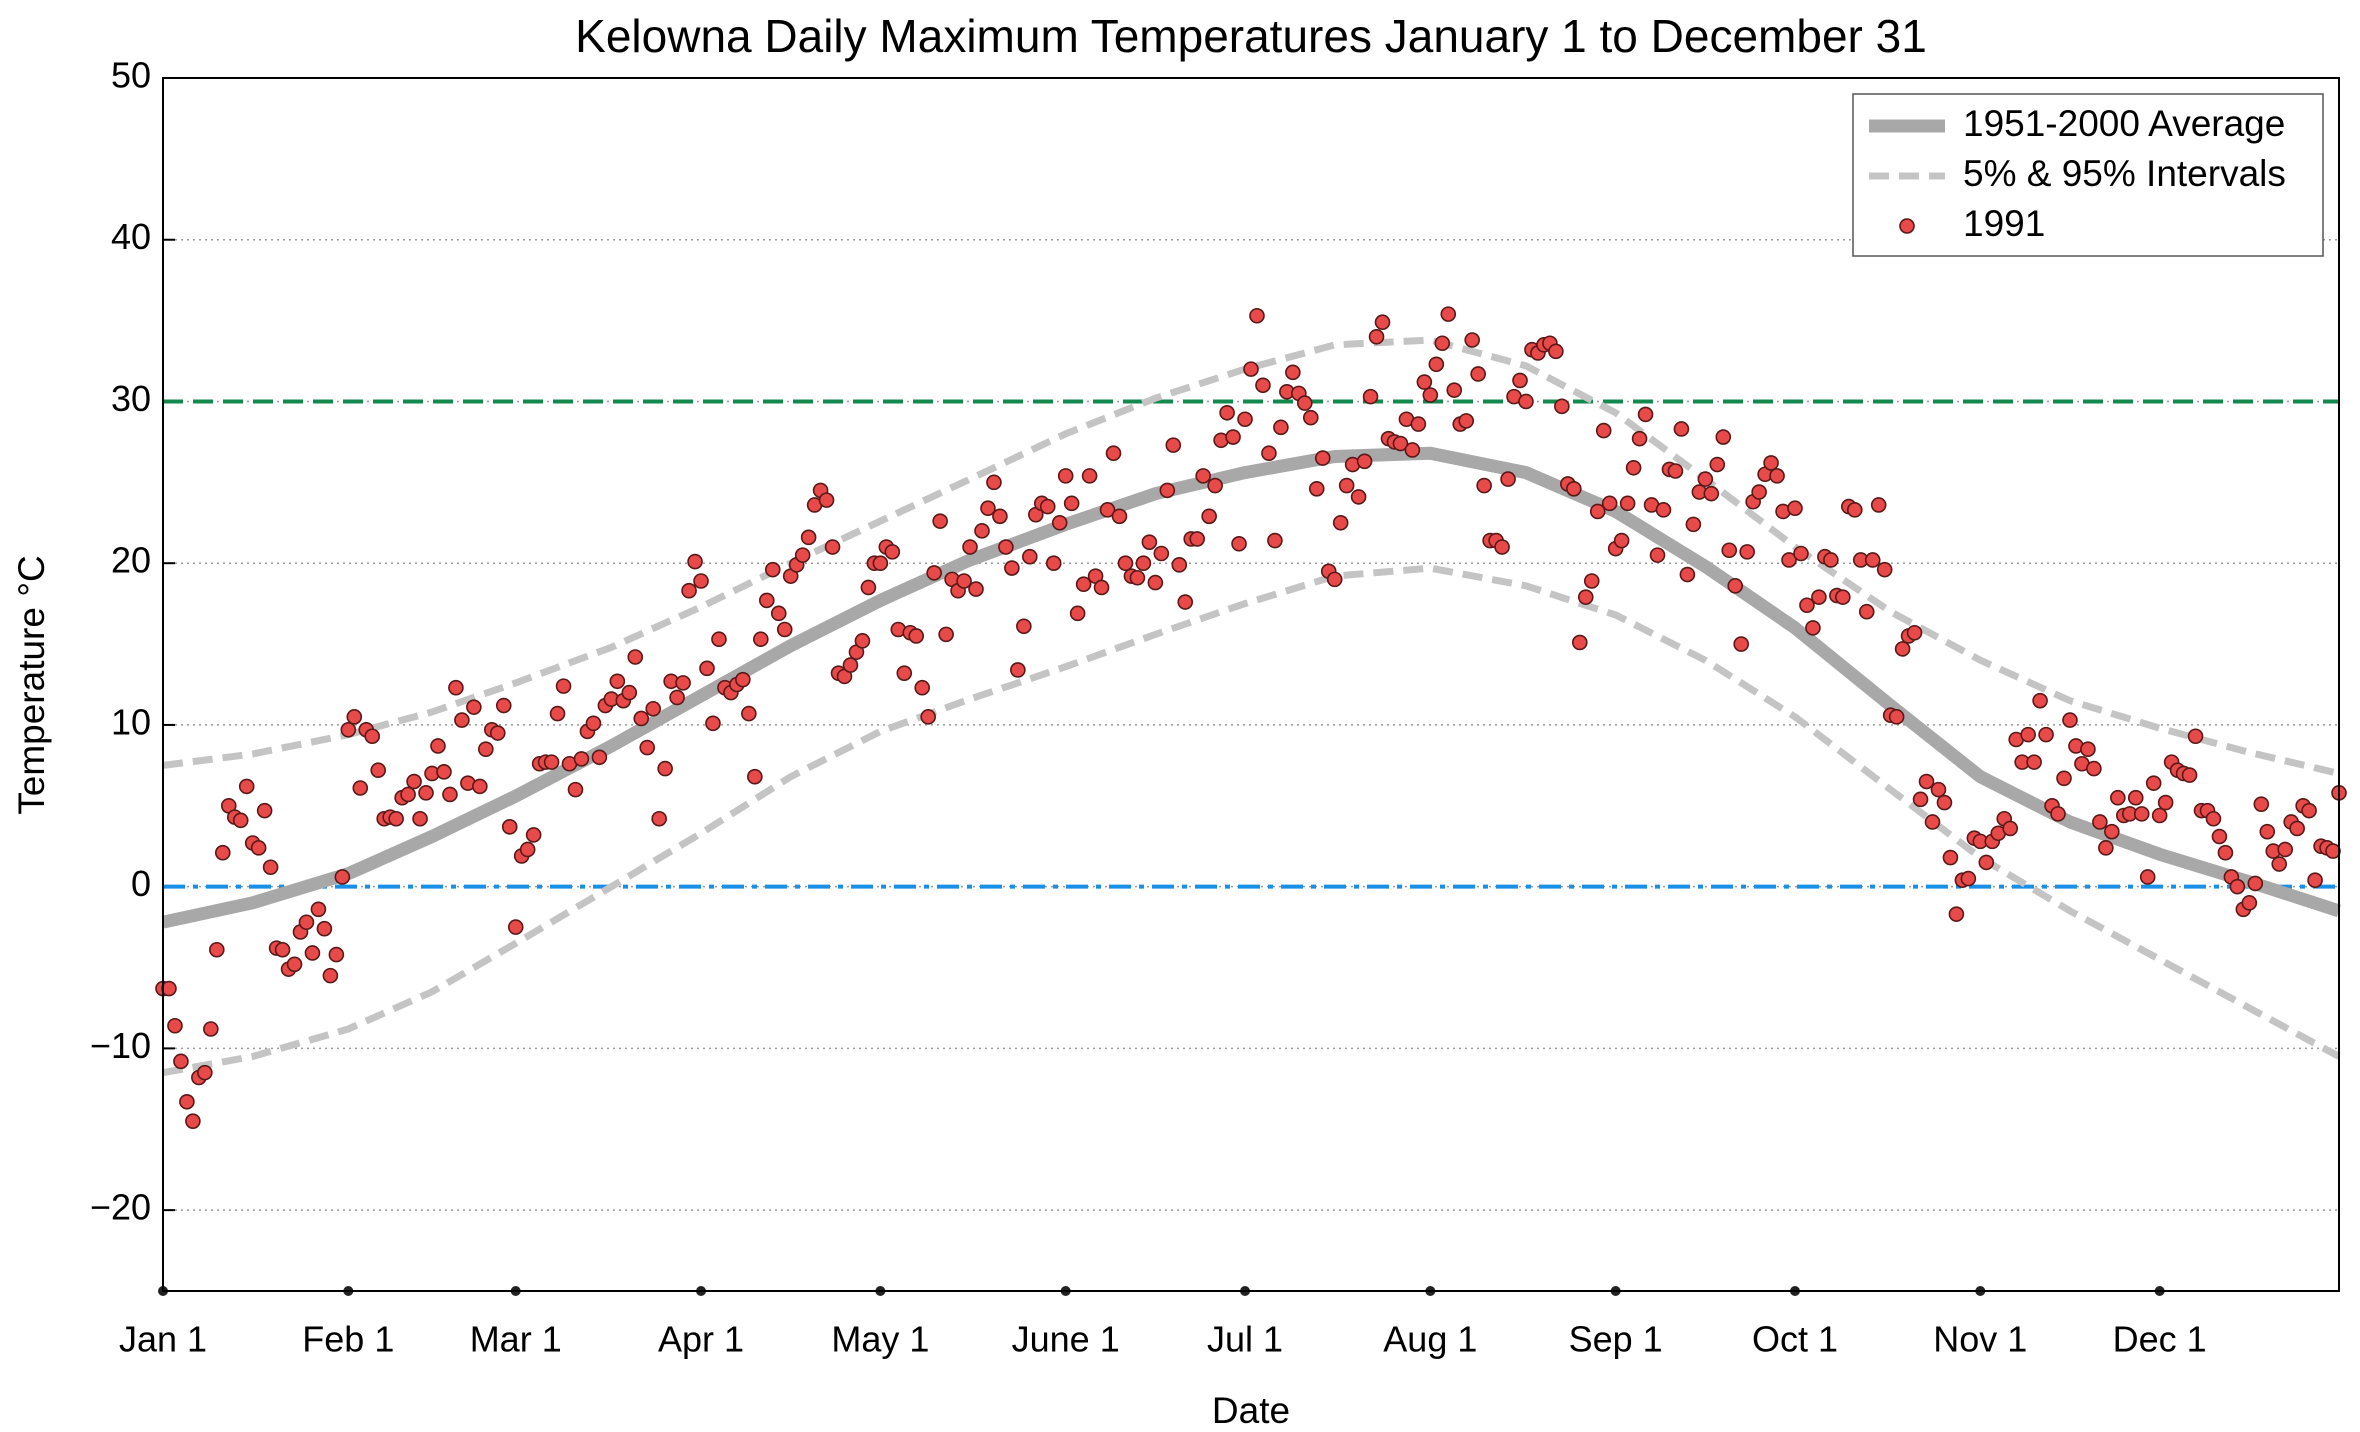  Describe the element at coordinates (880, 1339) in the screenshot. I see `x-tick-label: May 1` at that location.